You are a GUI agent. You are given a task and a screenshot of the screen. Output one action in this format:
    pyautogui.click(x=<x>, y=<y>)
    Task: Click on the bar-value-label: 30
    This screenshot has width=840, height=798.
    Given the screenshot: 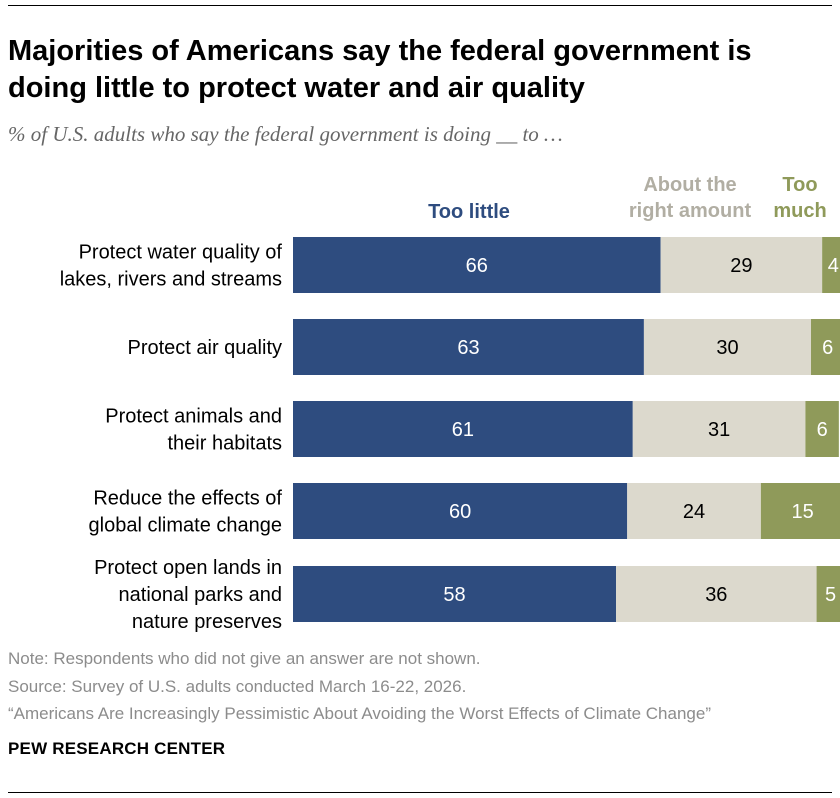 What is the action you would take?
    pyautogui.click(x=727, y=348)
    